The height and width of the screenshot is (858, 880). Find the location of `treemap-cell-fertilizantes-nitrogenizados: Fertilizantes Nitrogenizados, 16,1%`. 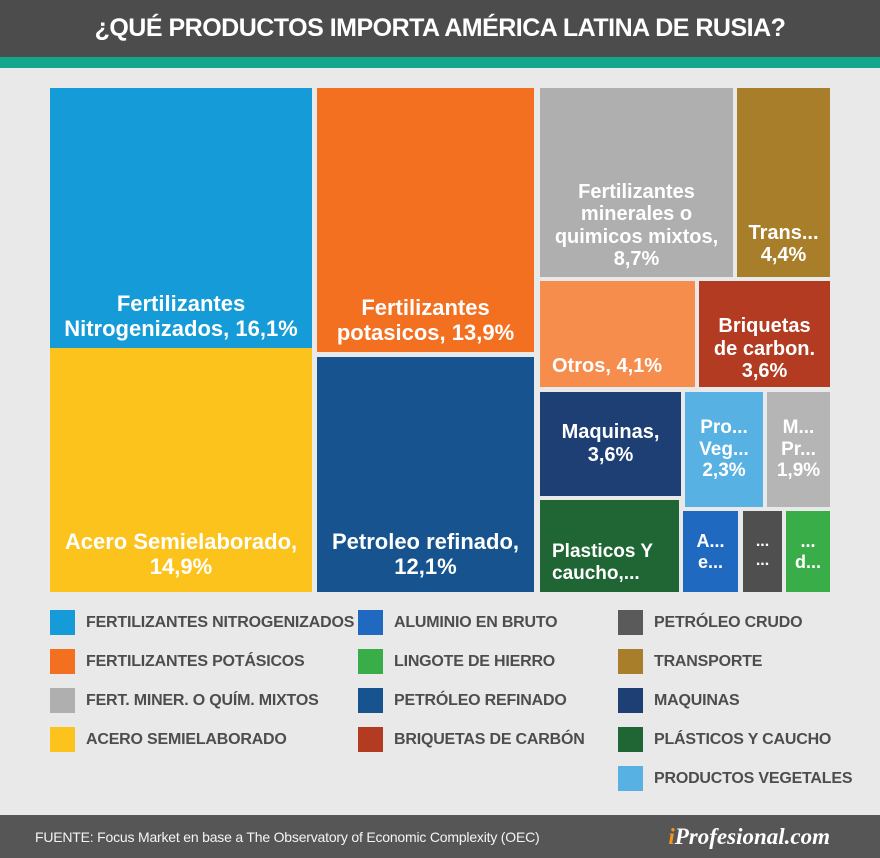

treemap-cell-fertilizantes-nitrogenizados: Fertilizantes Nitrogenizados, 16,1% is located at coordinates (181, 218).